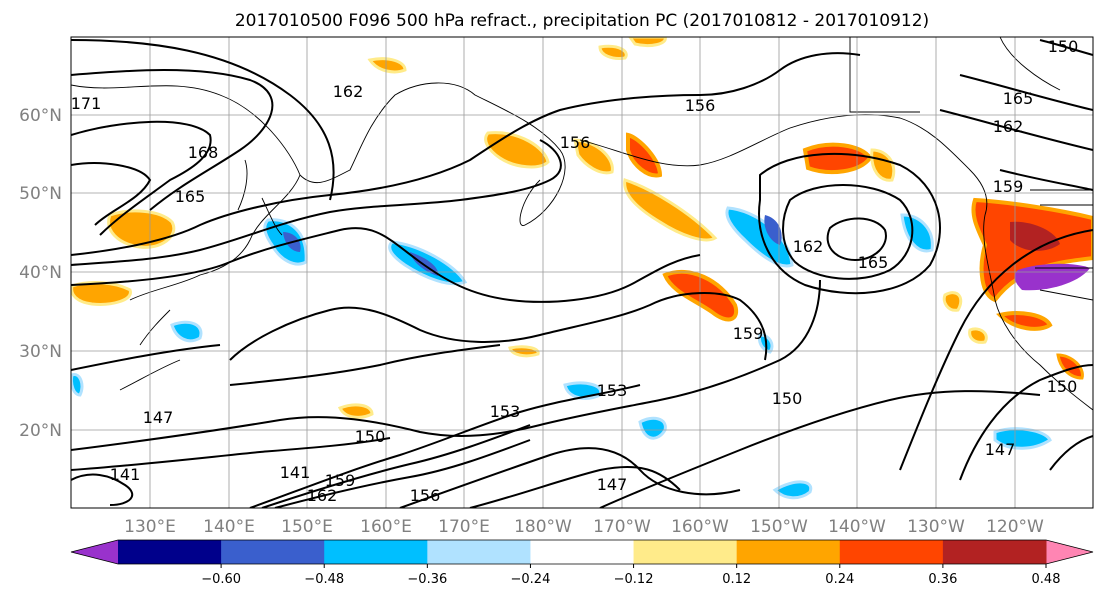 The height and width of the screenshot is (601, 1105). Describe the element at coordinates (221, 579) in the screenshot. I see `colorbar-tick-label: −0.60` at that location.